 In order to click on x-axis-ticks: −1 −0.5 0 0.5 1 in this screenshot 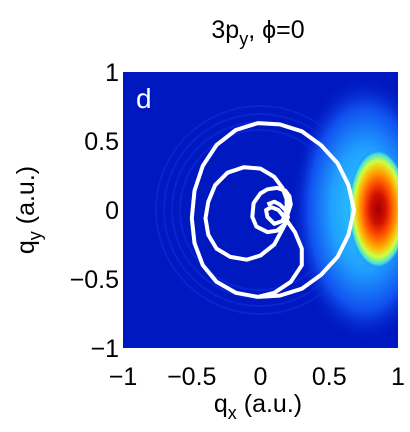, I will do `click(257, 377)`.